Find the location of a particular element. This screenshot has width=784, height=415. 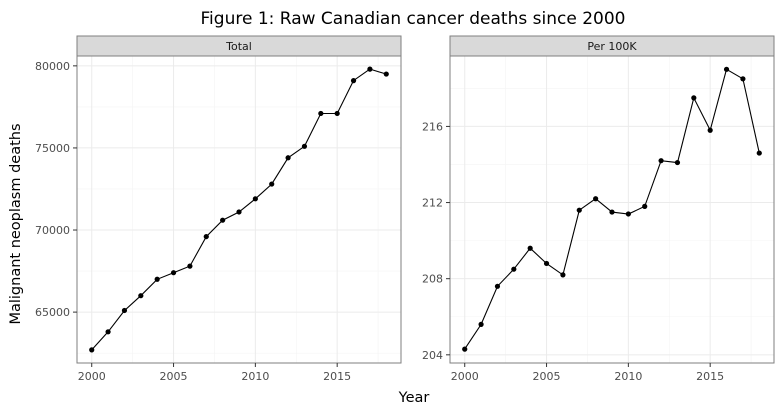

y-tick-label: 216 is located at coordinates (432, 126).